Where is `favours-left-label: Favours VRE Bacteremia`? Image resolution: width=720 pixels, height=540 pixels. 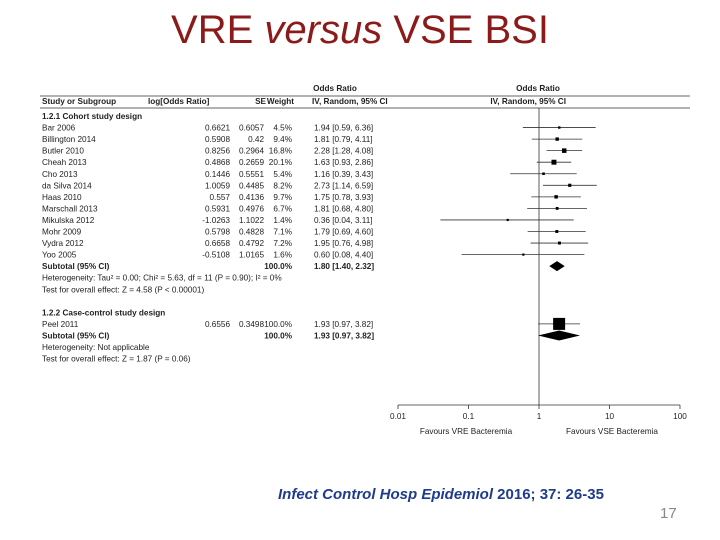
favours-left-label: Favours VRE Bacteremia is located at coordinates (466, 431).